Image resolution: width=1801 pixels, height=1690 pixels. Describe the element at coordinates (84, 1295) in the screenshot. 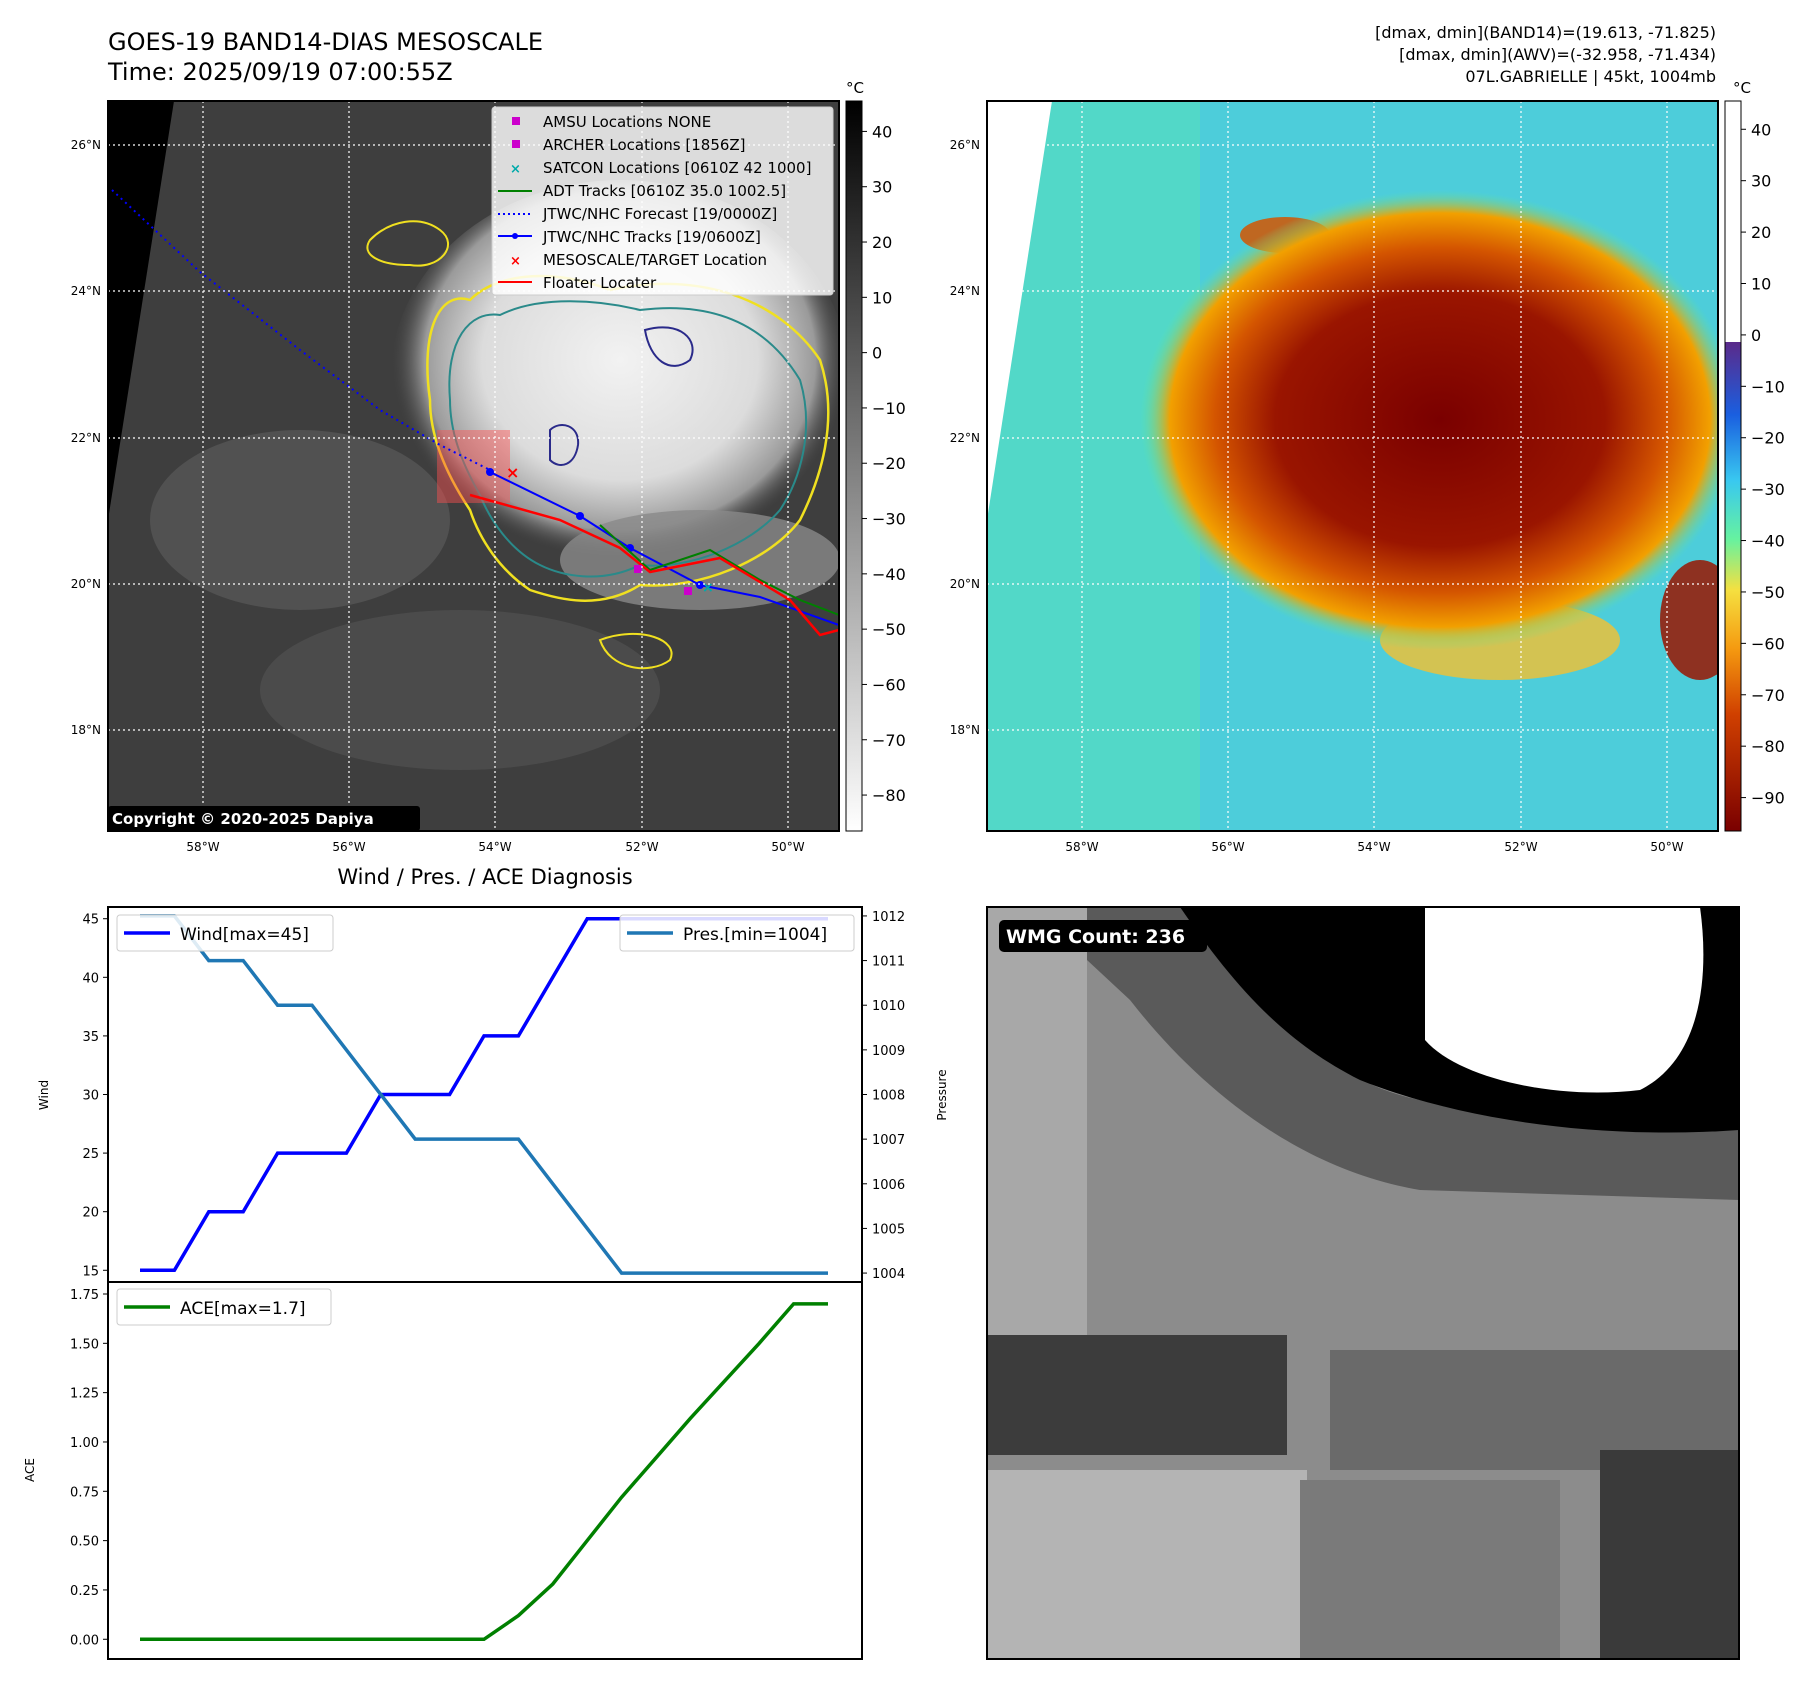

I see `ace-tick-label: 1.75` at that location.